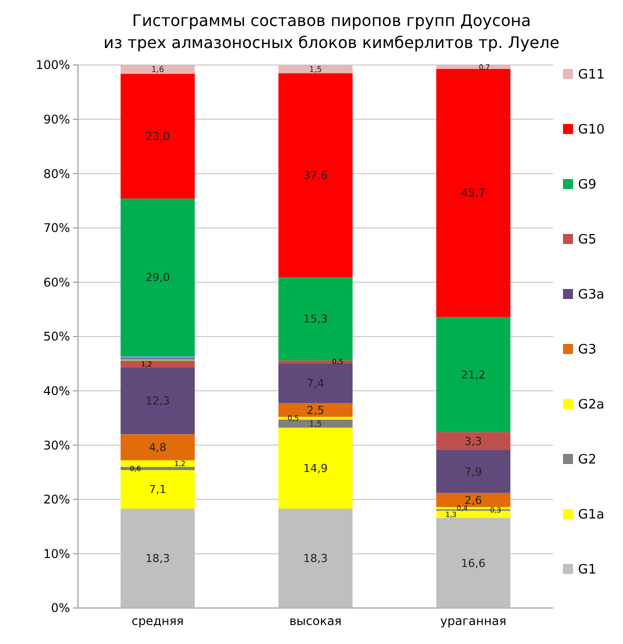 The height and width of the screenshot is (644, 623). I want to click on y-tick-label: 40%, so click(56, 391).